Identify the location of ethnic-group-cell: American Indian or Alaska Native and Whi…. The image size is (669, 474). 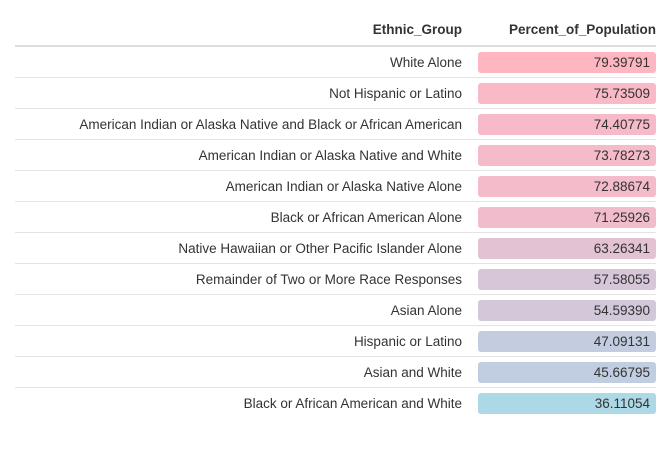
(242, 155).